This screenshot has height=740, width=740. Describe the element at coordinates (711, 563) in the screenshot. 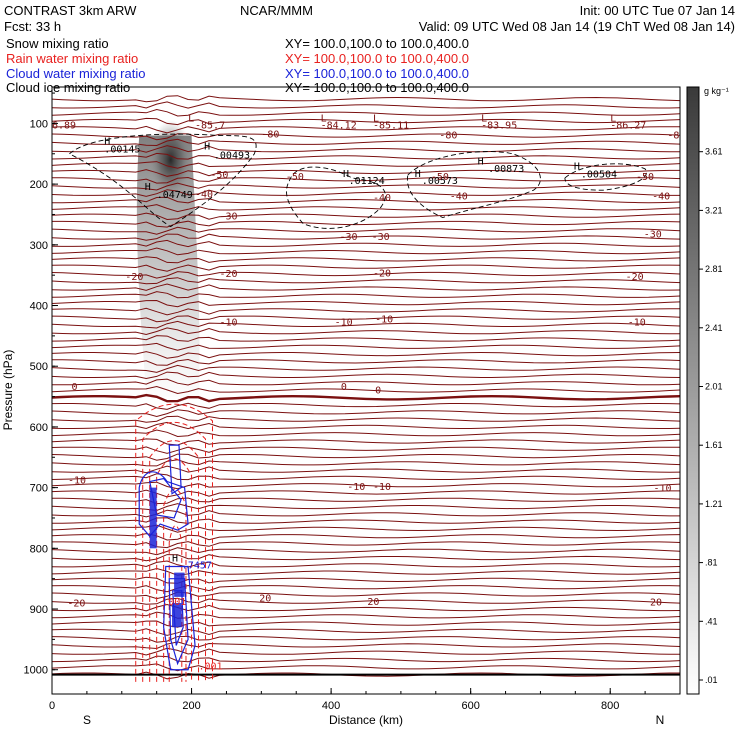

I see `colorbar-tick-label: .81` at that location.